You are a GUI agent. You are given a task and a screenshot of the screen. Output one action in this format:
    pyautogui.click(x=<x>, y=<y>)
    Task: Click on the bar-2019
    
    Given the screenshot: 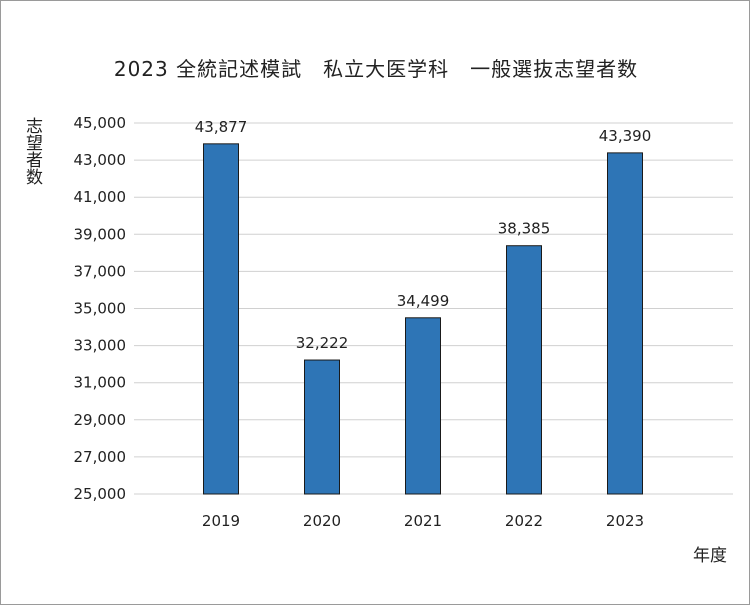 What is the action you would take?
    pyautogui.click(x=221, y=319)
    